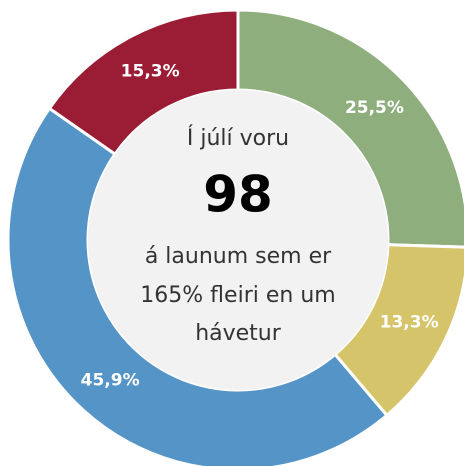 The height and width of the screenshot is (466, 464). Describe the element at coordinates (374, 108) in the screenshot. I see `value-label: 25,5%` at that location.